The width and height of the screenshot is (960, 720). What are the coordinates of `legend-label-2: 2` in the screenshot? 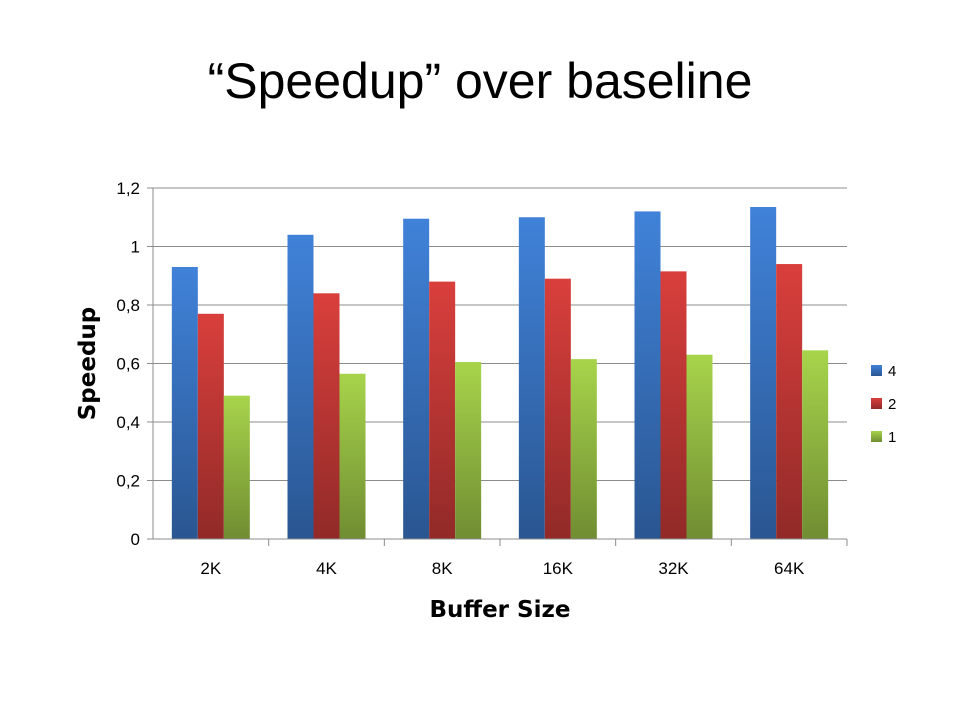 It's located at (892, 404).